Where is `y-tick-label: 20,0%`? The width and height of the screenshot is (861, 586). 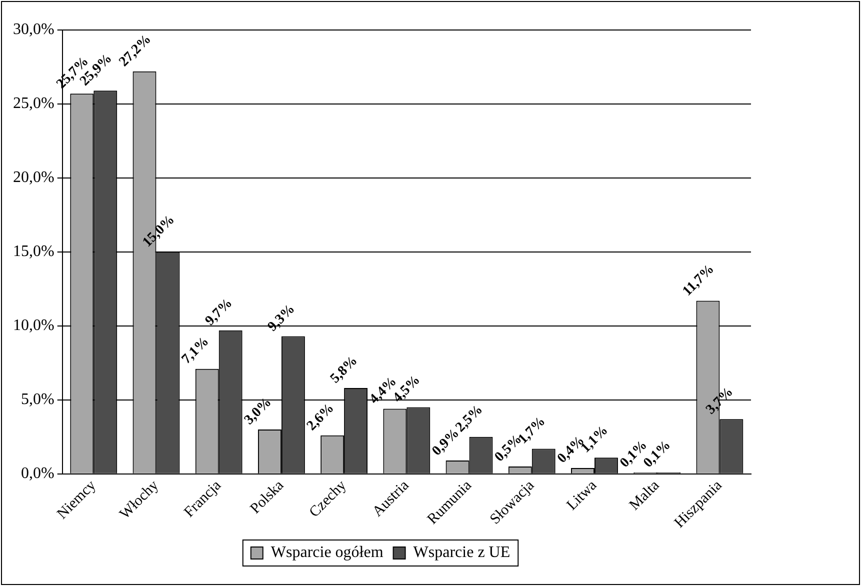 y-tick-label: 20,0% is located at coordinates (33, 177).